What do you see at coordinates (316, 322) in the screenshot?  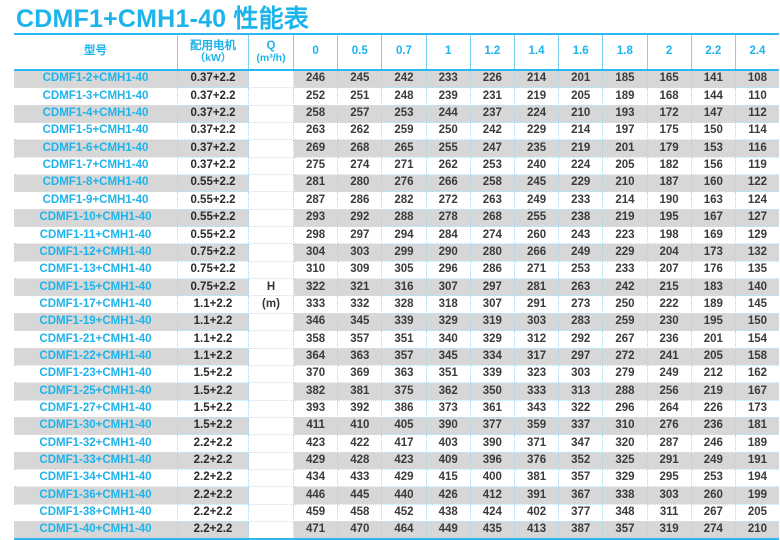 I see `cell-head-value: 346` at bounding box center [316, 322].